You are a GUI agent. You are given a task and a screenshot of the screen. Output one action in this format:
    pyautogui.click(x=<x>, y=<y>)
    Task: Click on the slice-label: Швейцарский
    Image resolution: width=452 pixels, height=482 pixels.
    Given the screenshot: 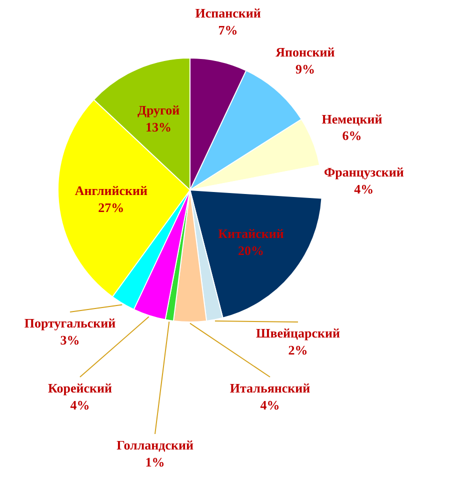 What is the action you would take?
    pyautogui.click(x=298, y=332)
    